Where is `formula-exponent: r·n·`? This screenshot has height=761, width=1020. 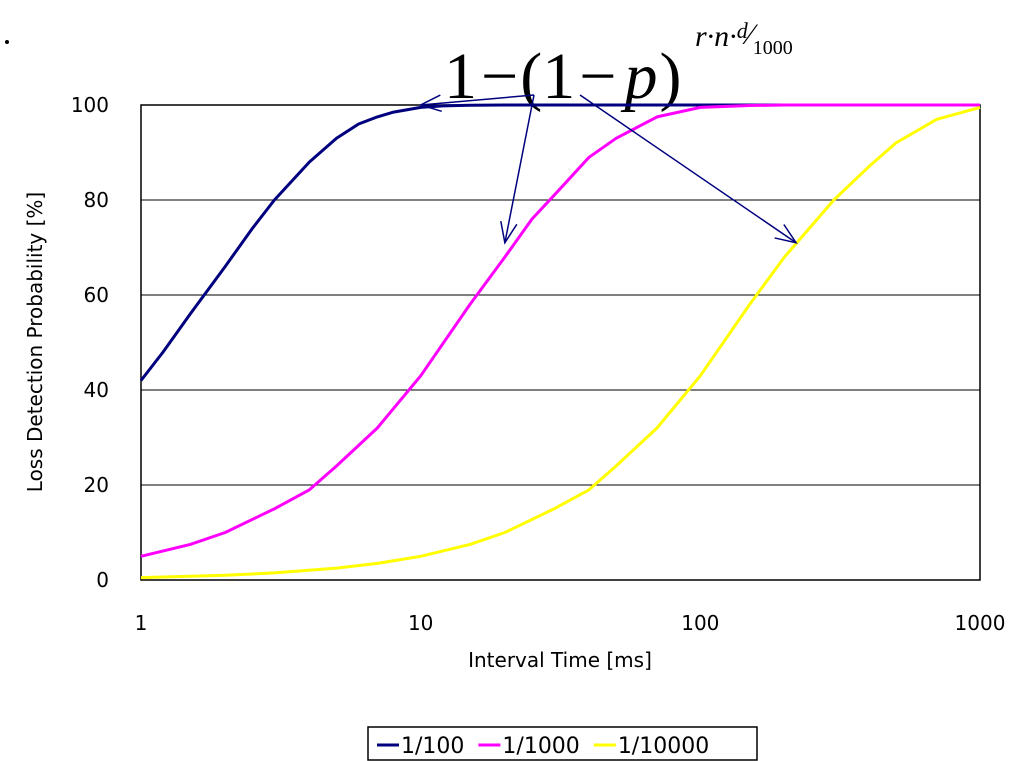 formula-exponent: r·n· is located at coordinates (716, 36).